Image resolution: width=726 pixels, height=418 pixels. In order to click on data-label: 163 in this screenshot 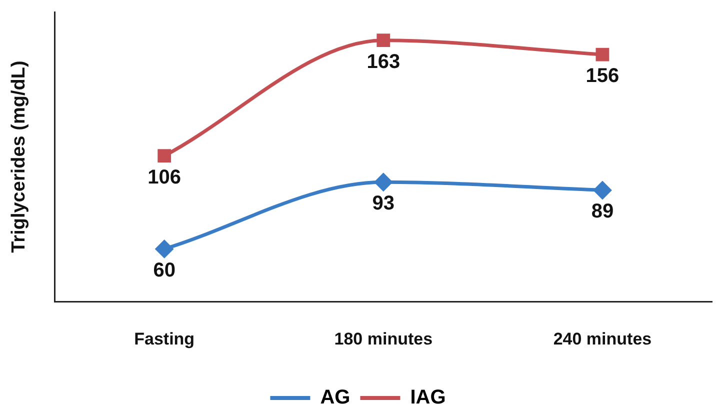, I will do `click(383, 61)`.